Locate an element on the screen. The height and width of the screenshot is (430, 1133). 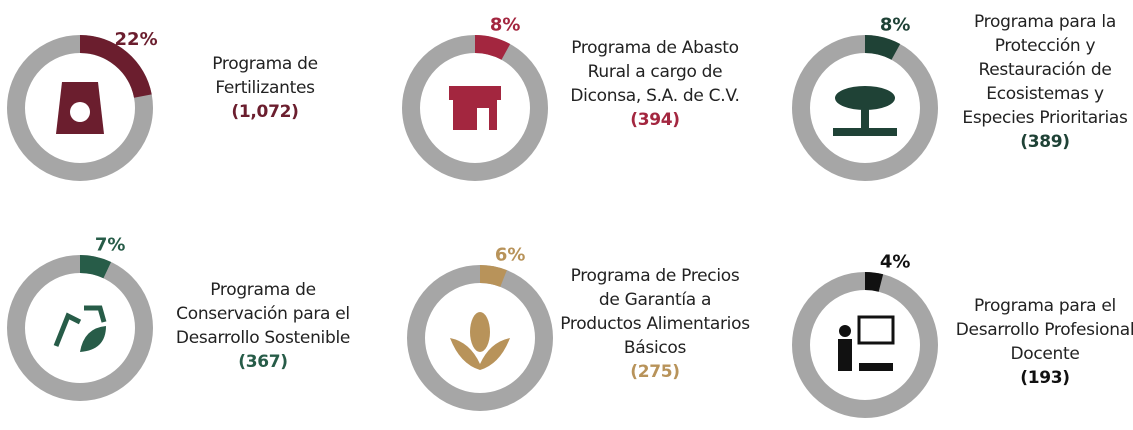
donut-chart: 4% is located at coordinates (865, 334).